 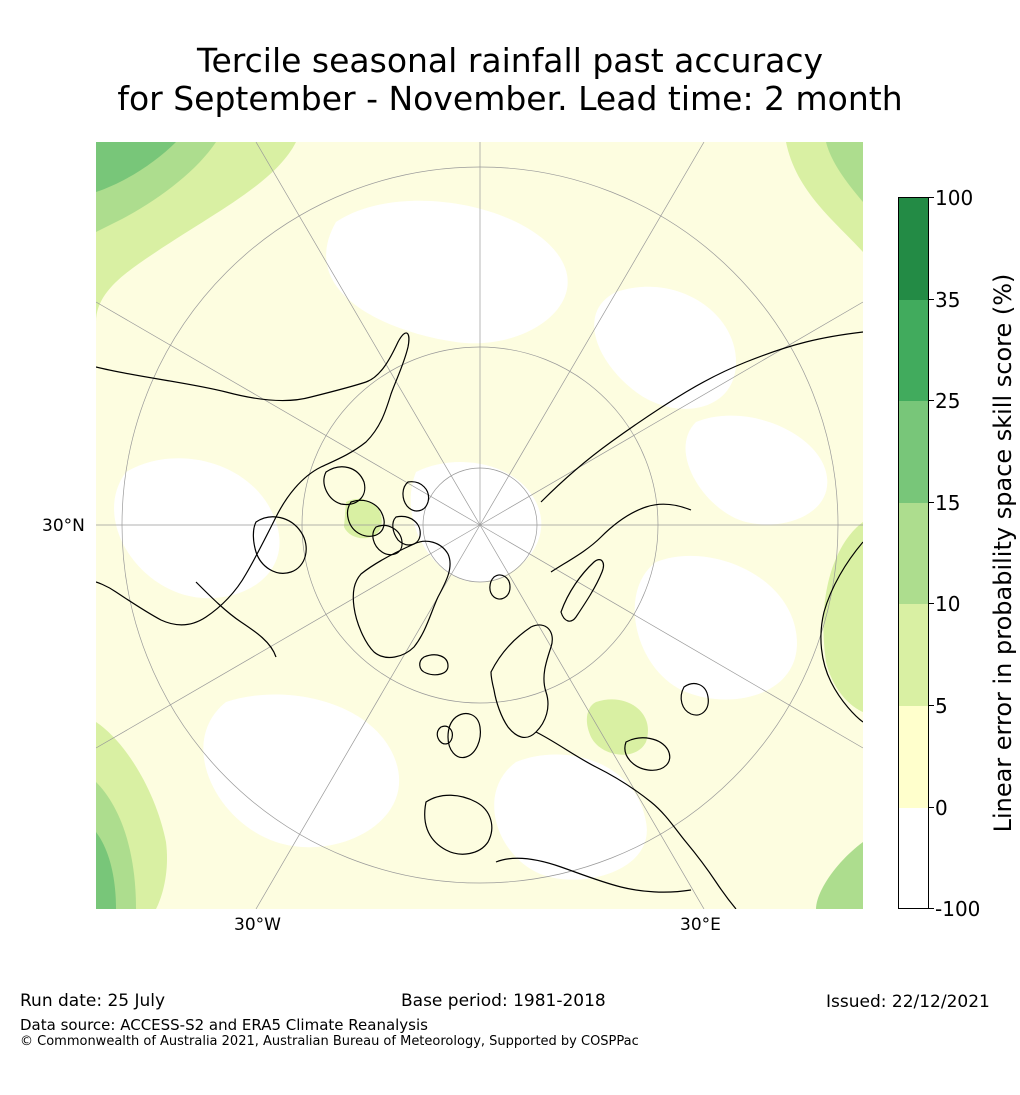 What do you see at coordinates (63, 526) in the screenshot?
I see `latitude-label: 30°N` at bounding box center [63, 526].